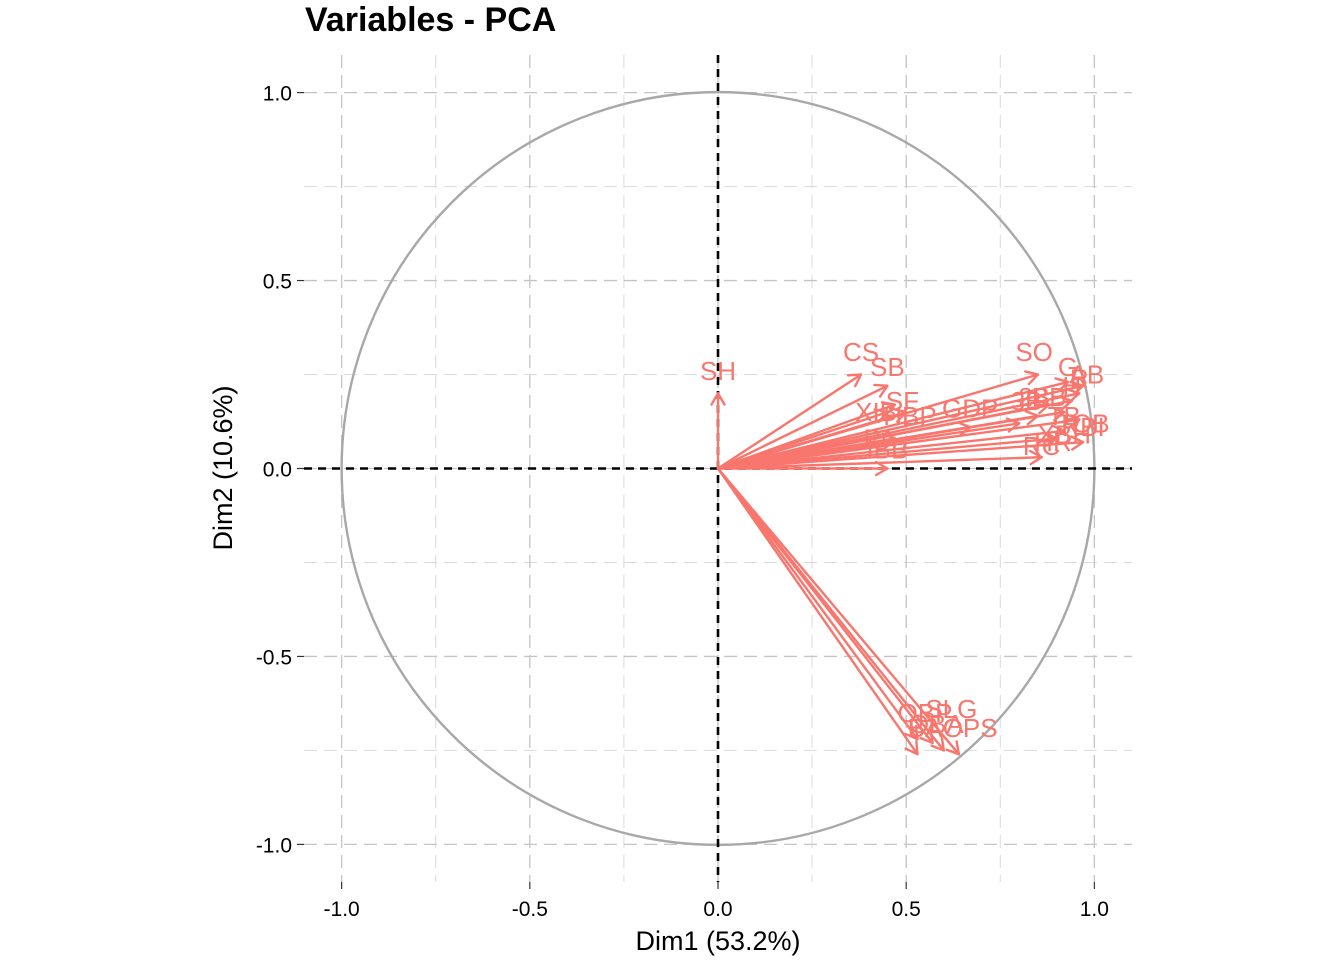 Image resolution: width=1344 pixels, height=960 pixels. I want to click on y-axis-ticks: -1.0 -0.5 0.0 0.5 1.0, so click(280, 470).